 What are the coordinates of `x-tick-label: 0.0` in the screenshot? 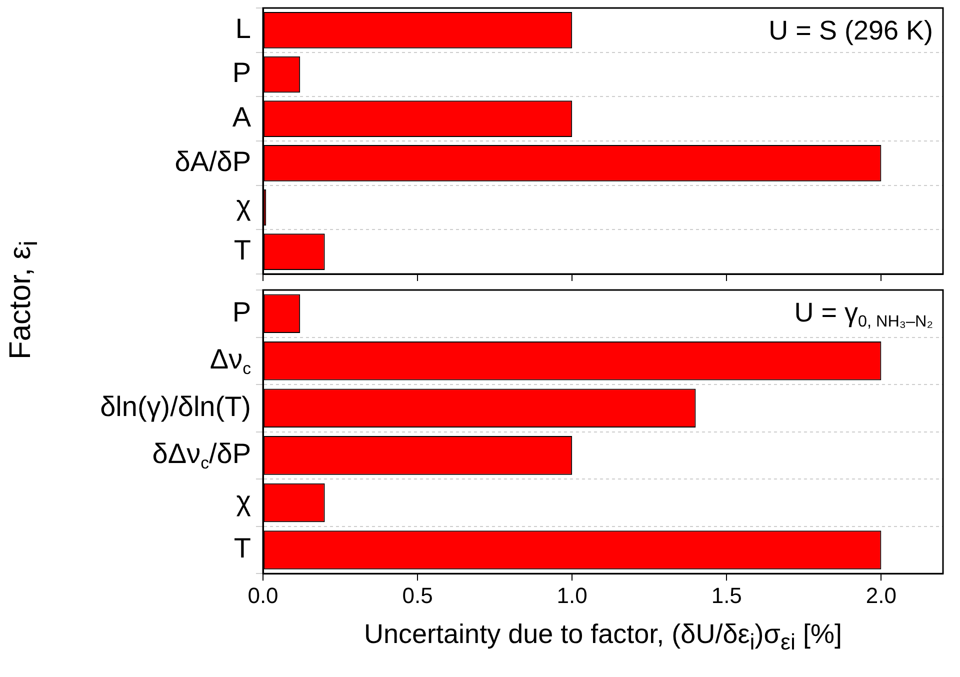 It's located at (263, 595).